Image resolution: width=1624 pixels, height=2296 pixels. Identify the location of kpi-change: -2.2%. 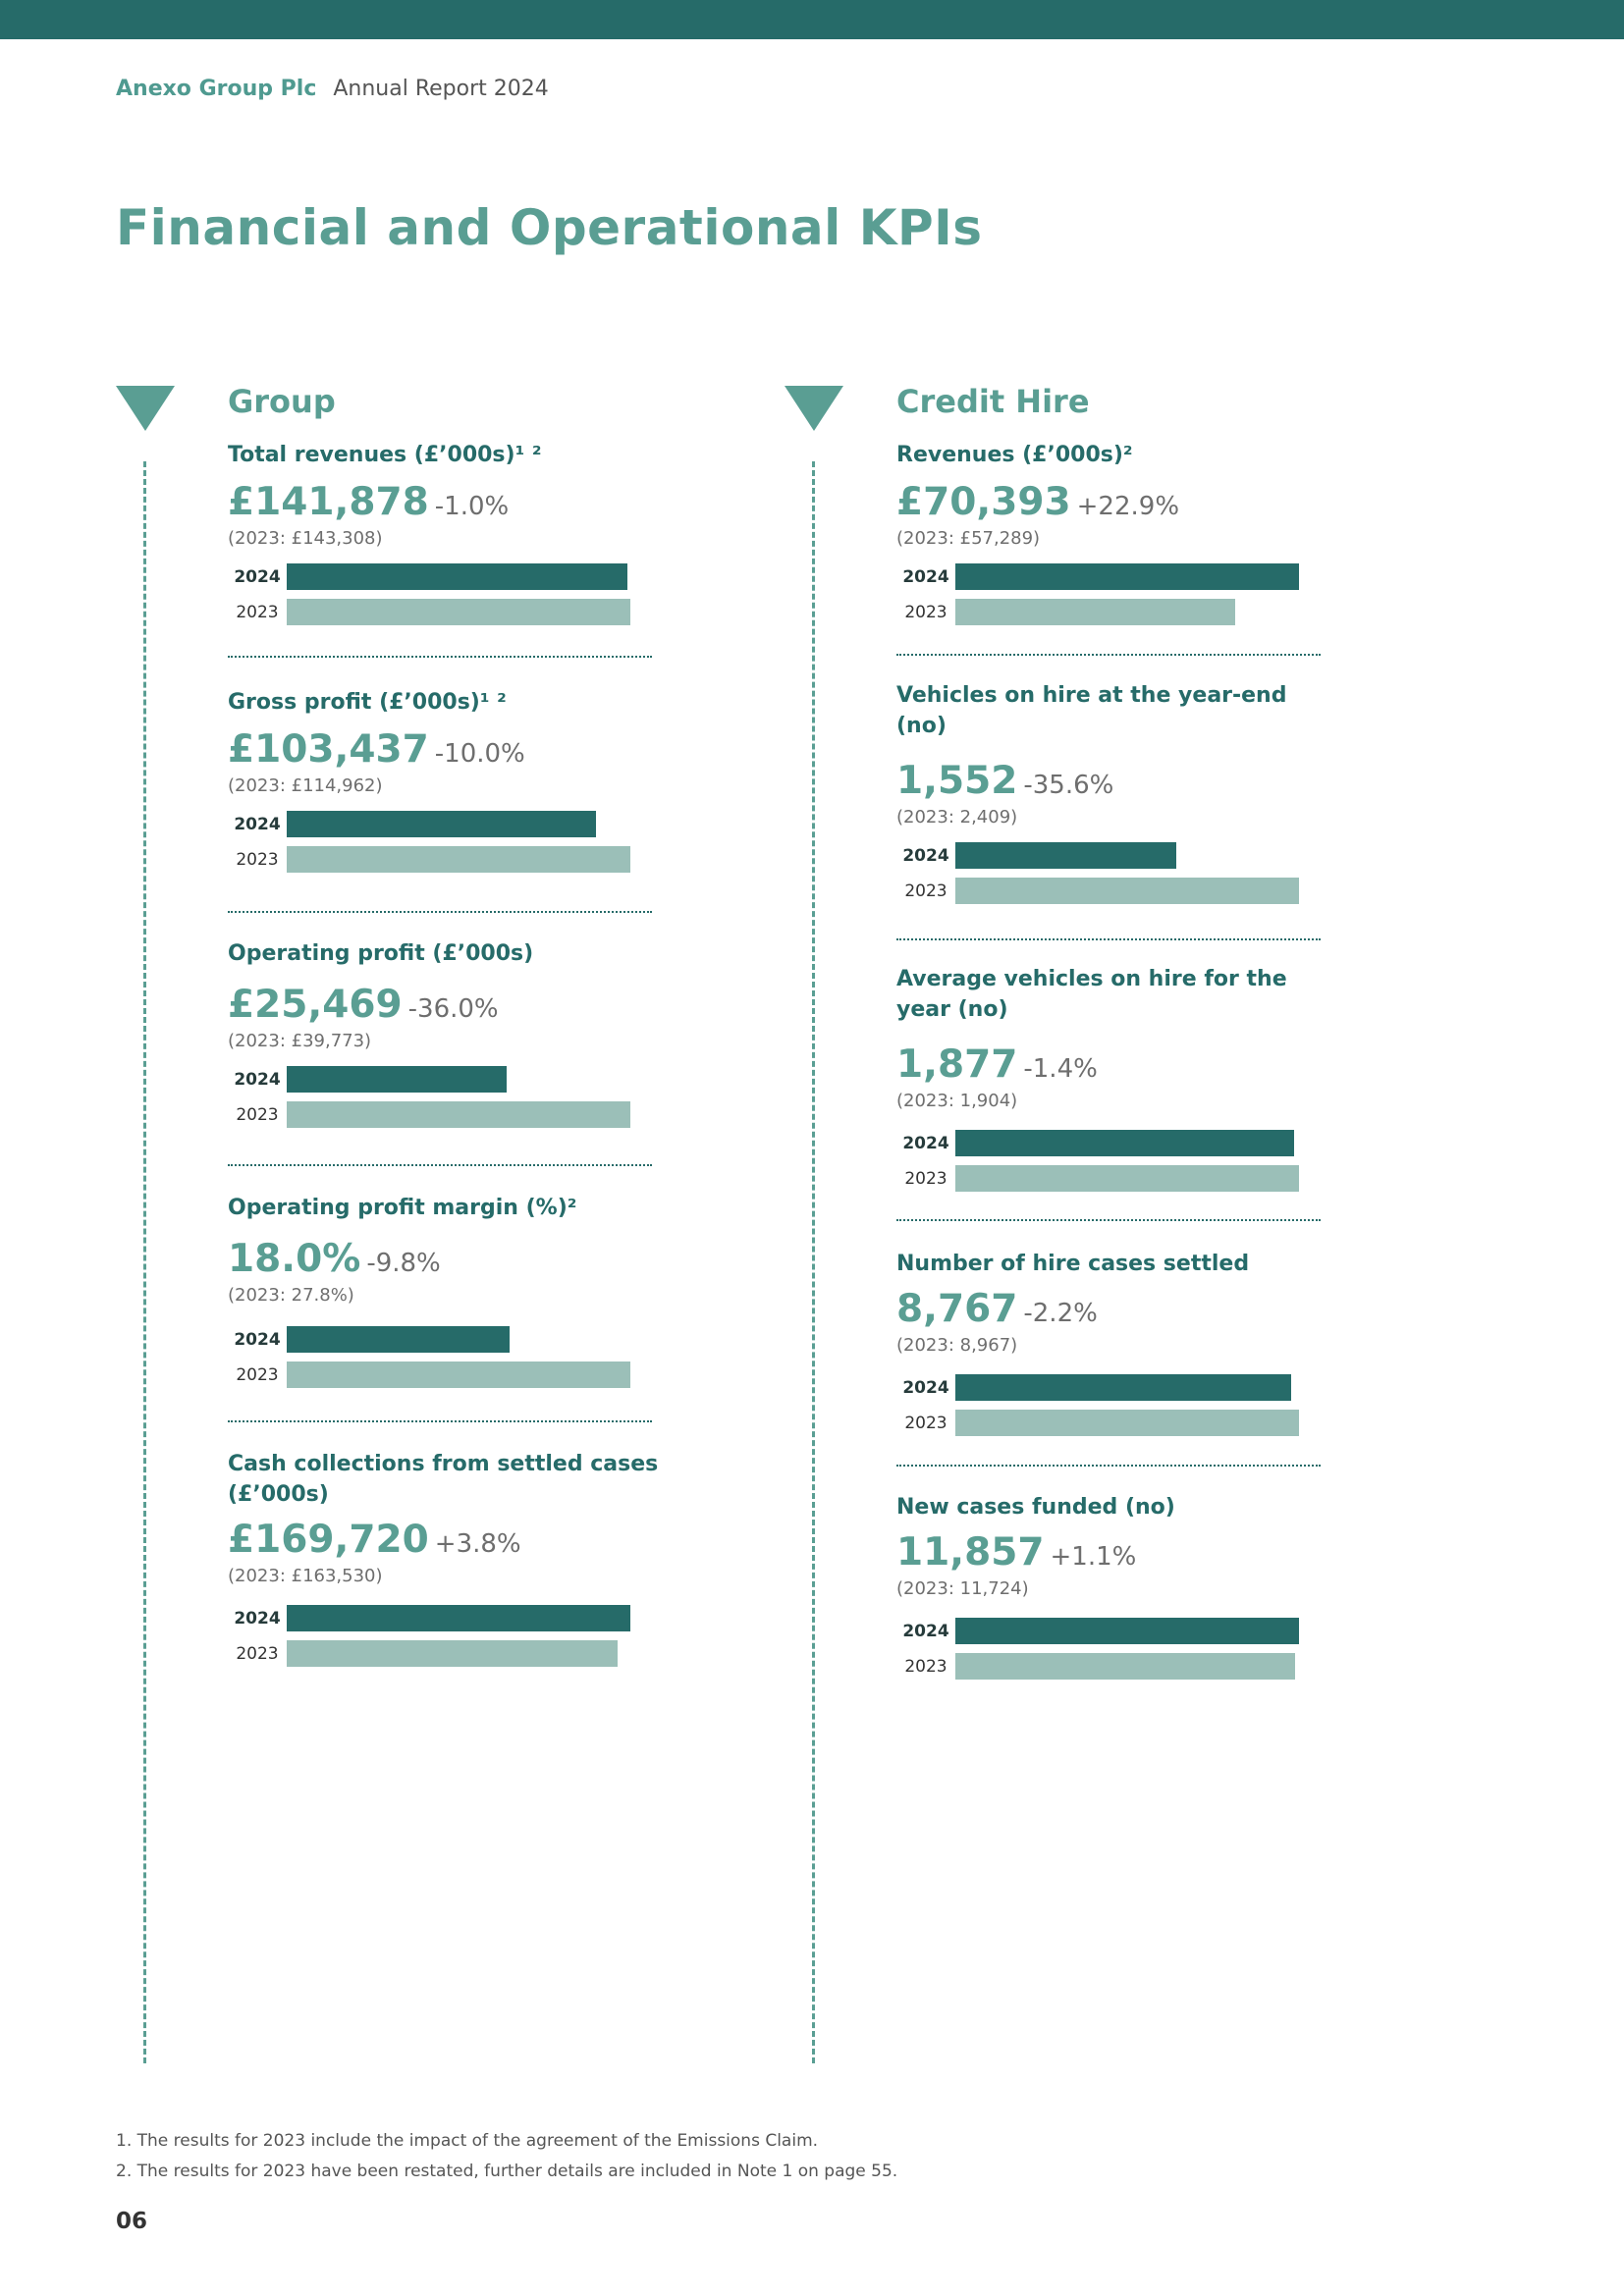
(1060, 1314).